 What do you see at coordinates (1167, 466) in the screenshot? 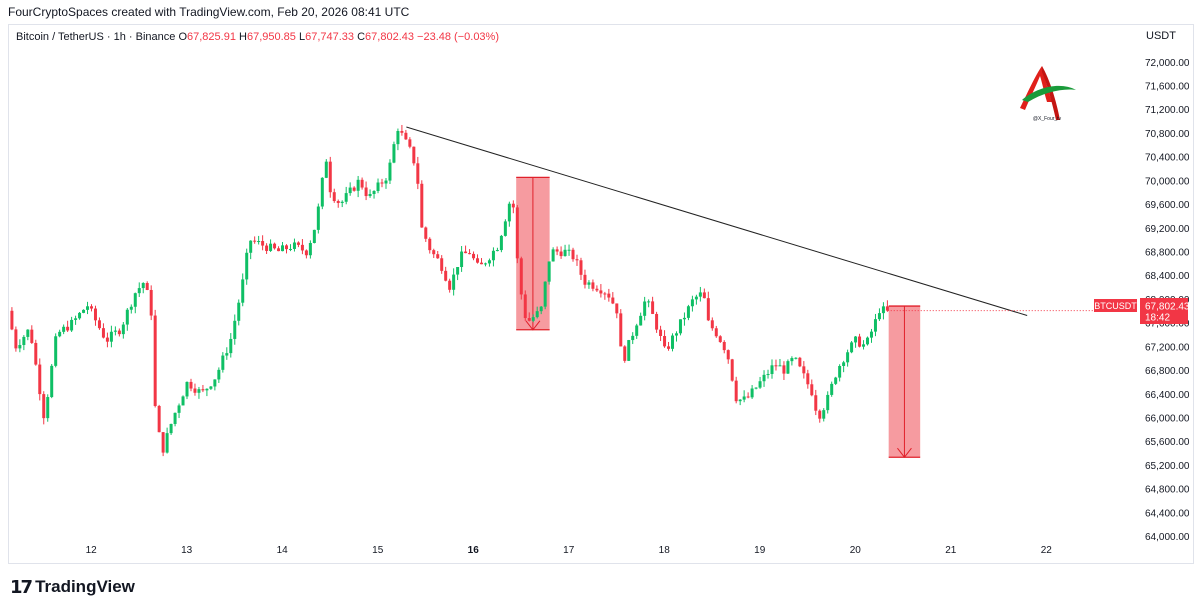
I see `y-tick-label: 65,200.00` at bounding box center [1167, 466].